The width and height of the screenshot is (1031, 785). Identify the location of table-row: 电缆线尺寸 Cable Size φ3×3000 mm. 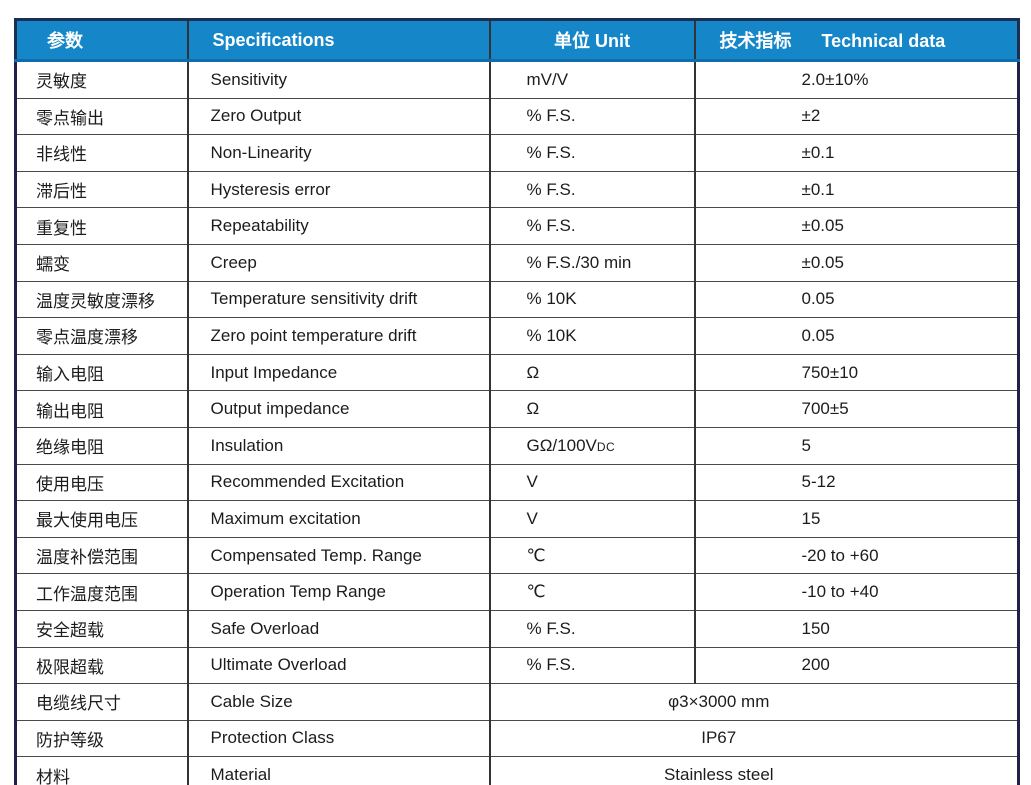
(517, 702).